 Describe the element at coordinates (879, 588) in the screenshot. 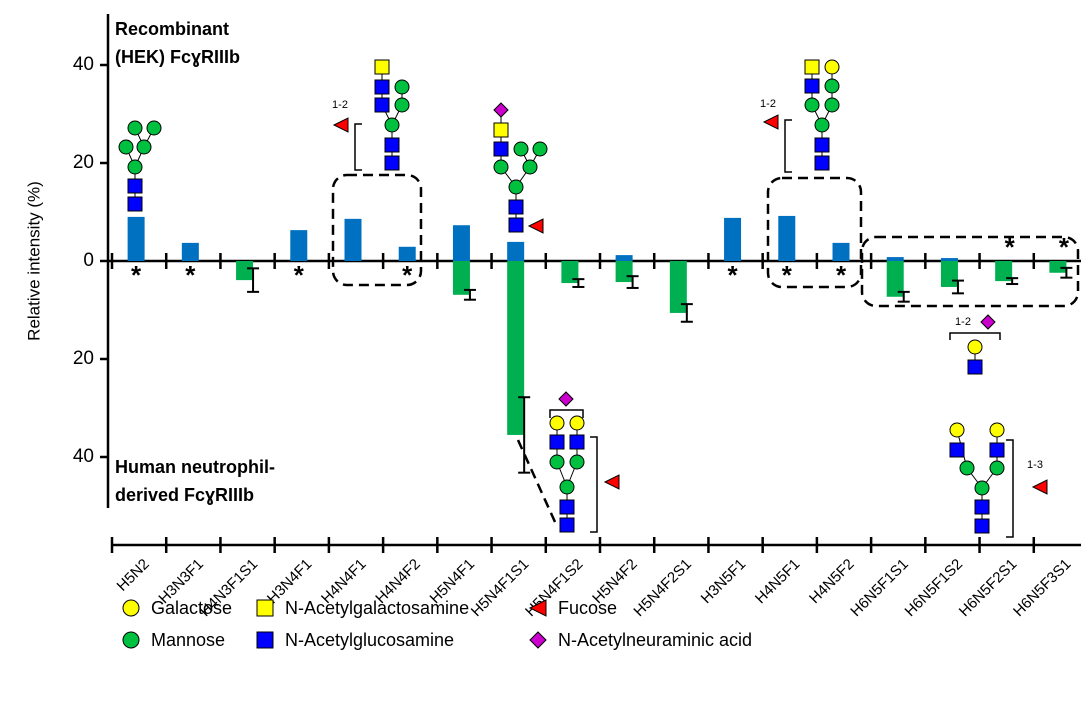

I see `x-tick-label: H6N5F1S1` at that location.